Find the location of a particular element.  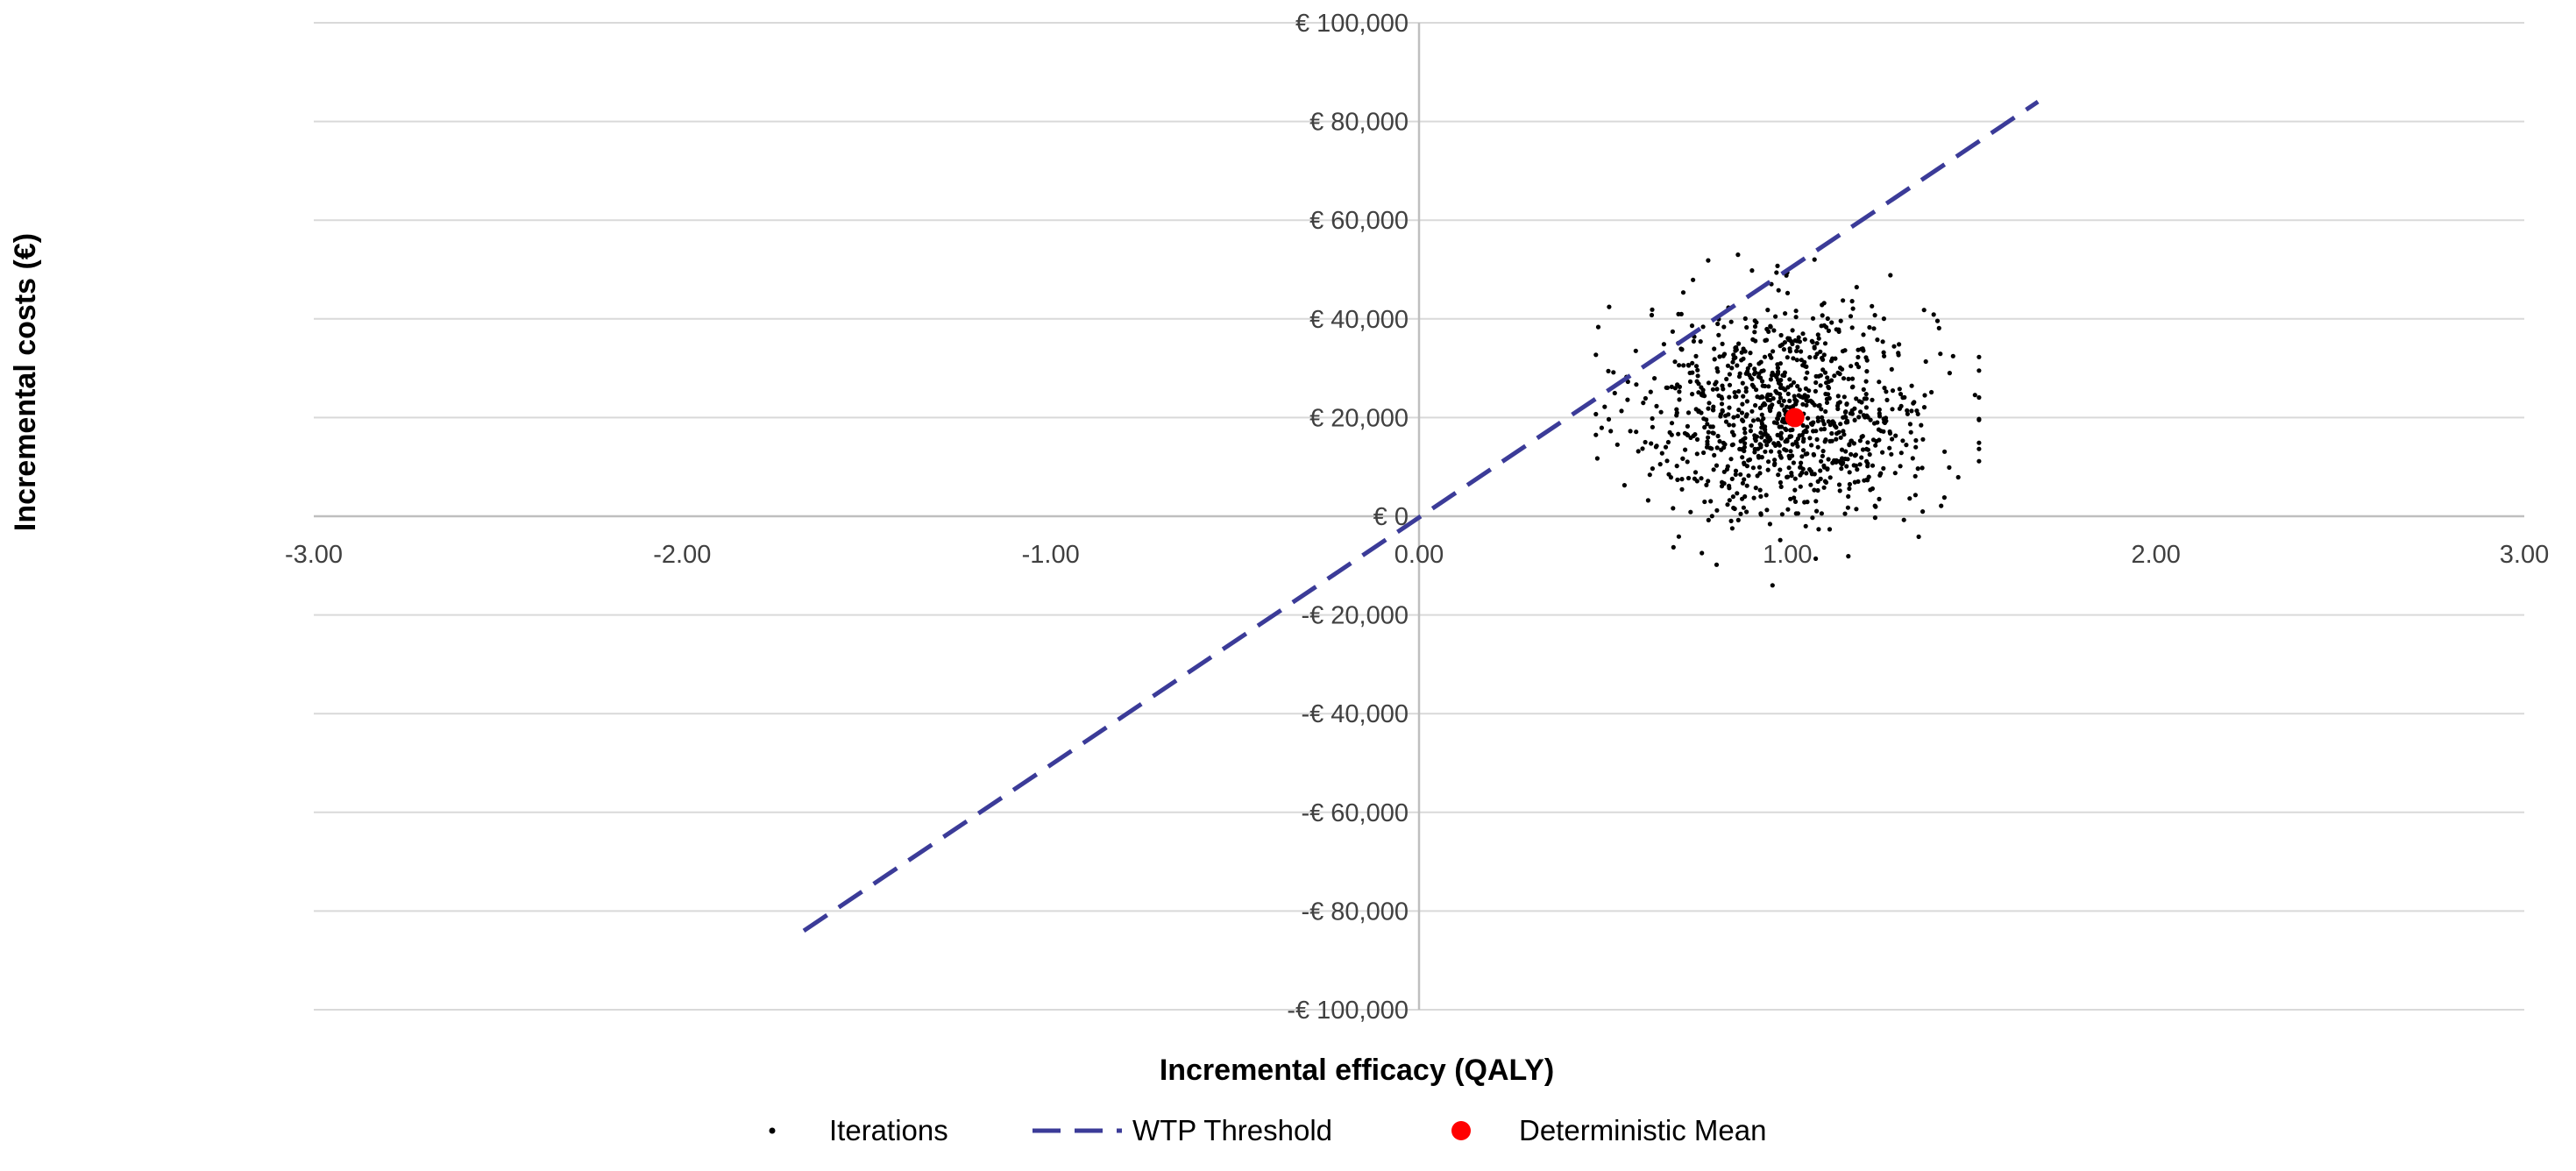

y-tick-label: -€ 60,000 is located at coordinates (1355, 813).